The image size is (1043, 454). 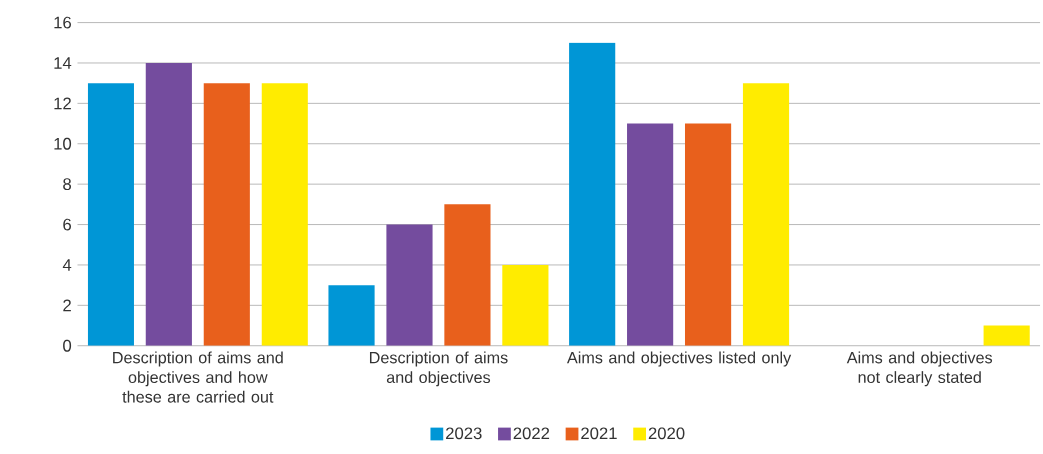 I want to click on x-tick-label: Aims and objectives not clearly stated, so click(x=919, y=369).